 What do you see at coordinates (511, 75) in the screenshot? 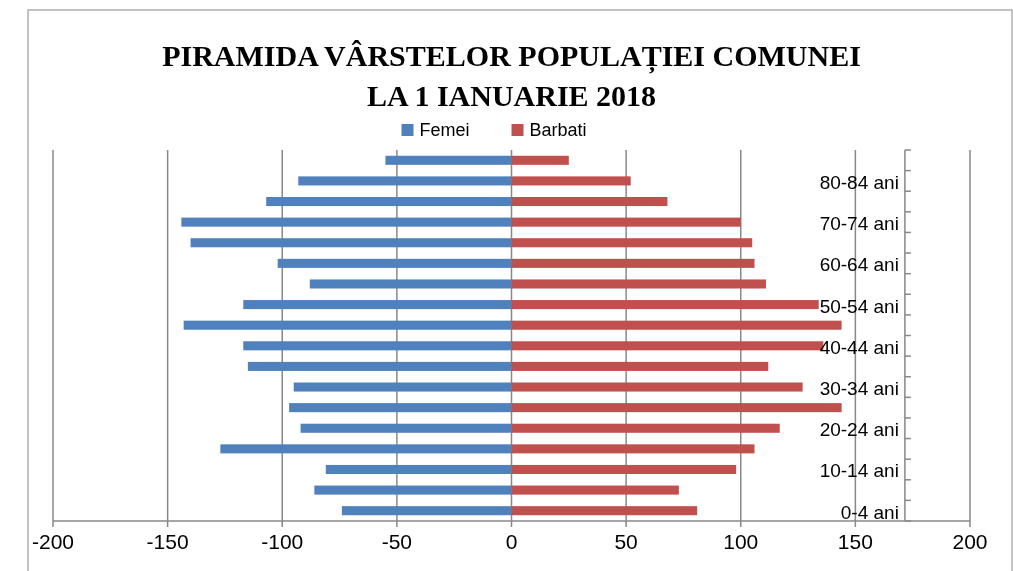
I see `chart-title: PIRAMIDA VÂRSTELOR POPULAȚIEI COMUNEI LA 1 IANUARIE 2018` at bounding box center [511, 75].